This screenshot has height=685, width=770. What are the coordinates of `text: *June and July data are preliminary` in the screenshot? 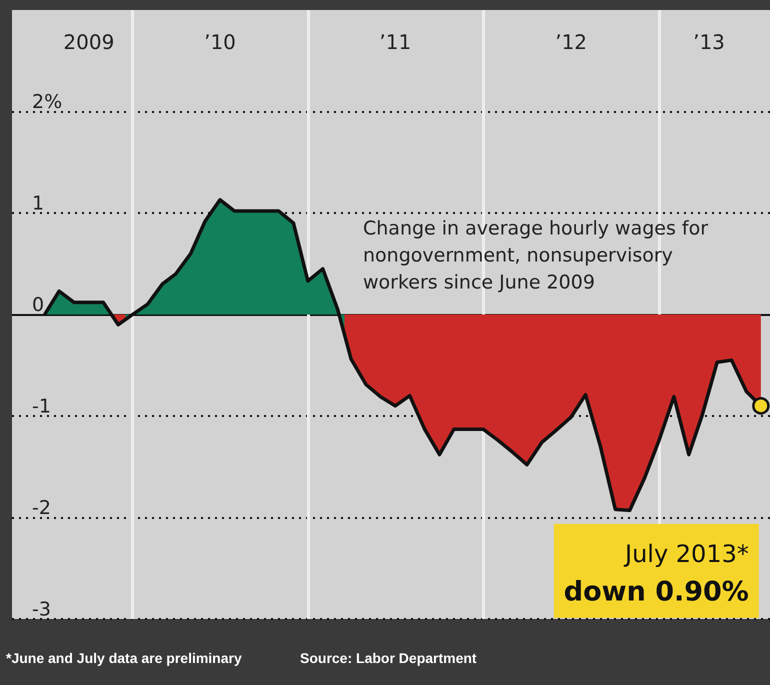 It's located at (124, 658).